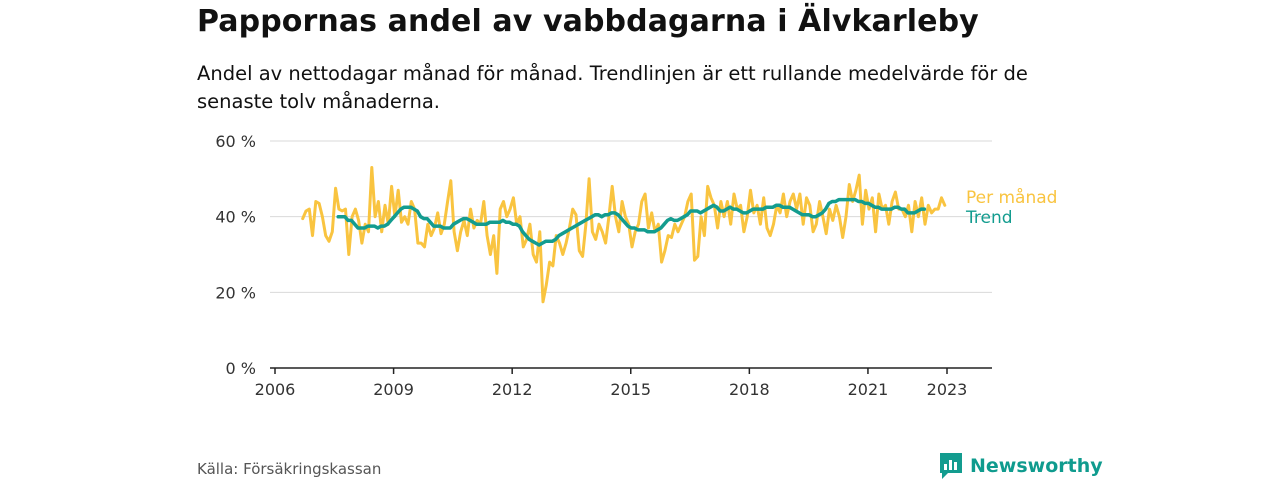 The width and height of the screenshot is (1280, 482). I want to click on x-tick-label: 2023, so click(947, 389).